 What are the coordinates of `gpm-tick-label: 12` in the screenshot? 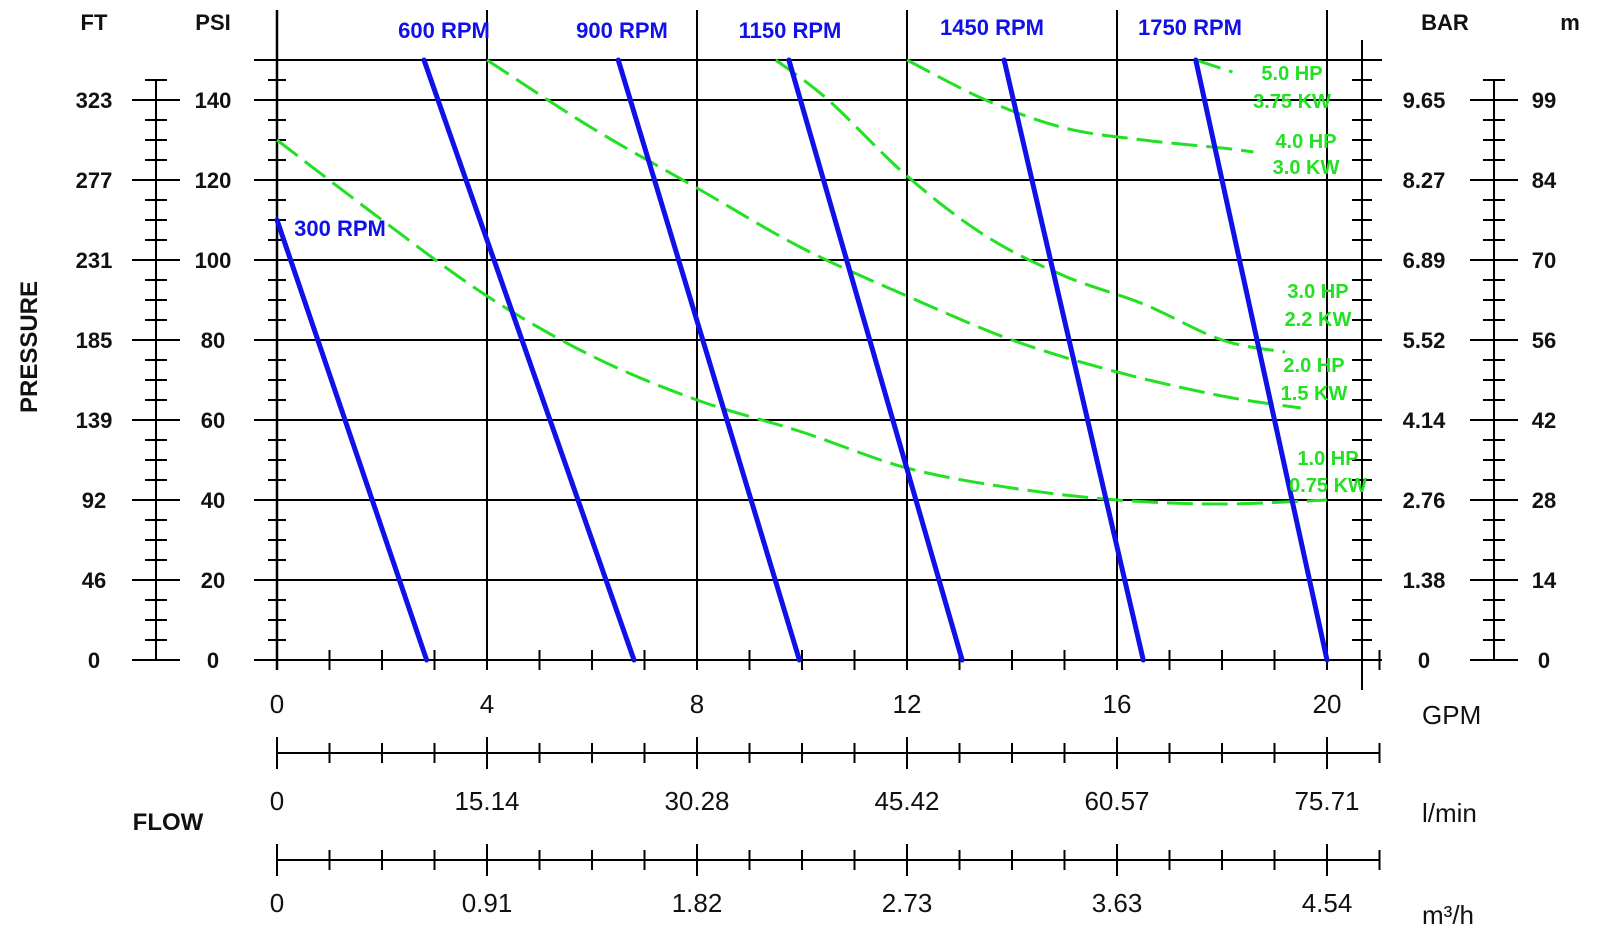 It's located at (907, 704).